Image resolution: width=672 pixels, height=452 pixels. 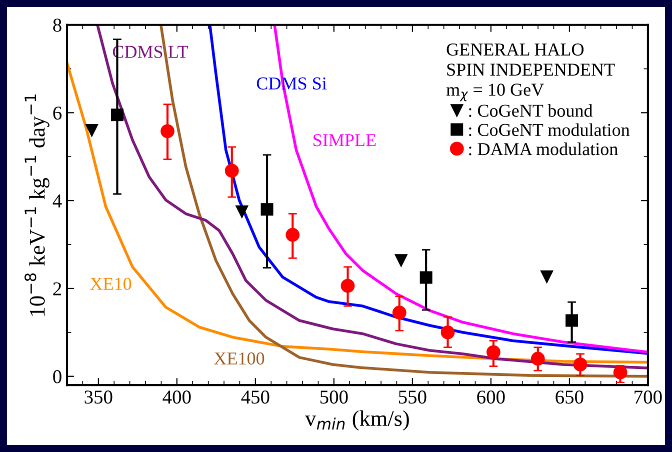 What do you see at coordinates (334, 397) in the screenshot?
I see `x-tick-label: 500` at bounding box center [334, 397].